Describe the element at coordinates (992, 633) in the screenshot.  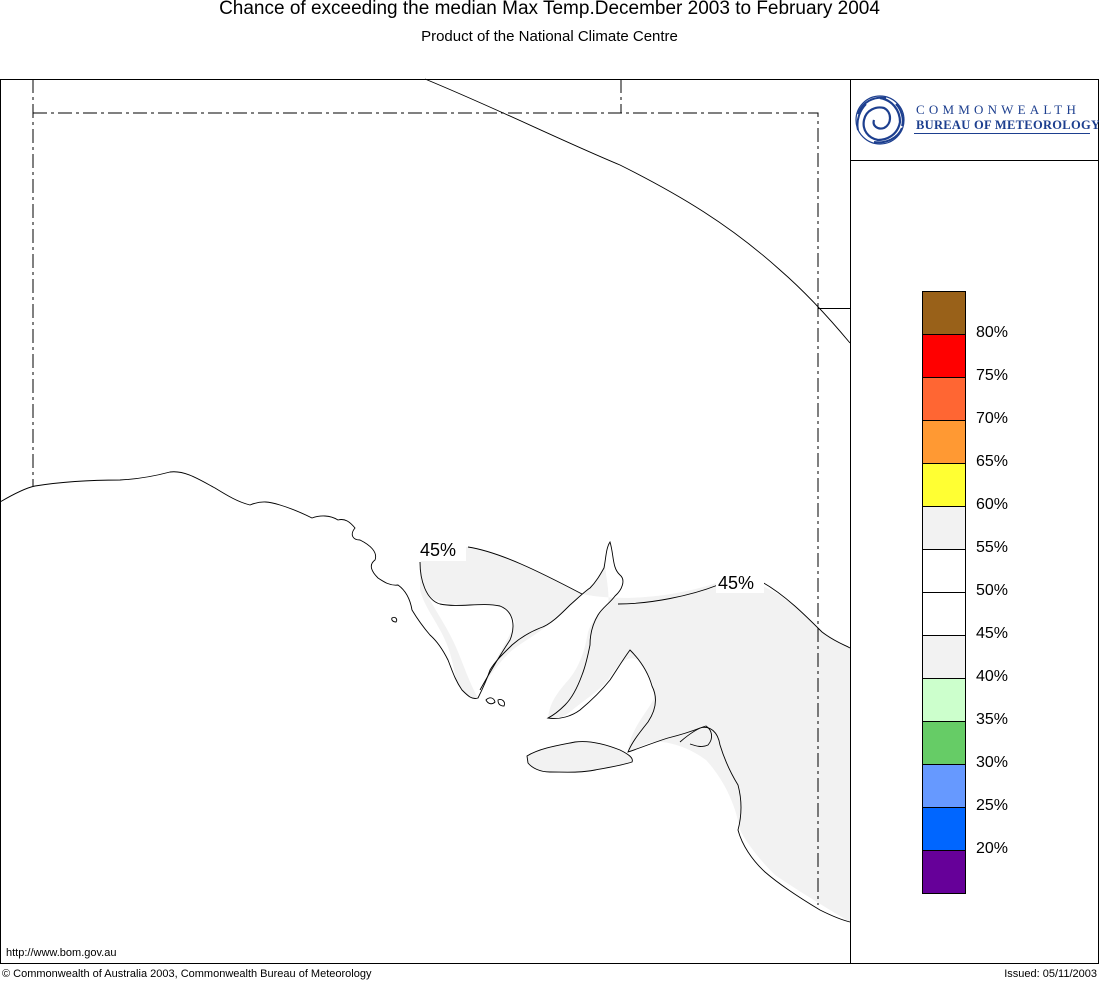
I see `legend-label: 45%` at that location.